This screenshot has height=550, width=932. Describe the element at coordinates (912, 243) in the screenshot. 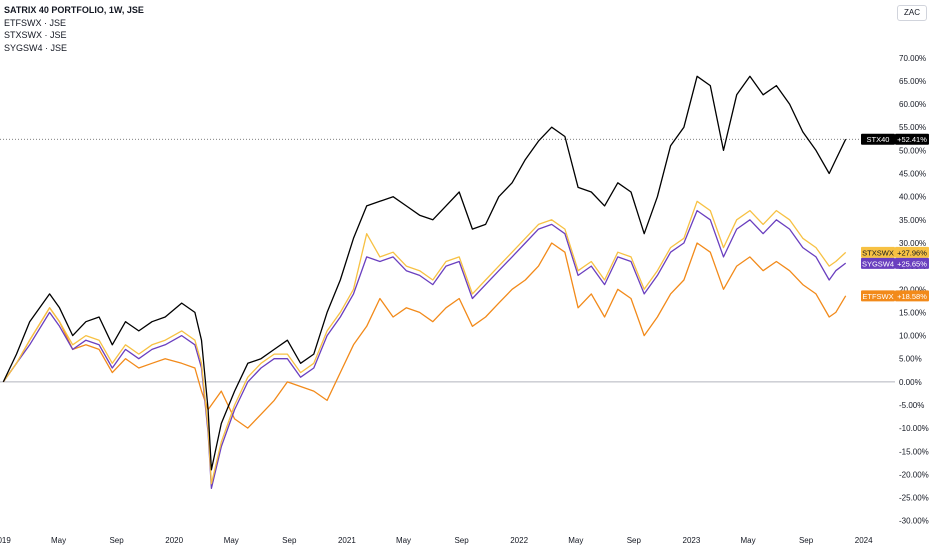

I see `y-tick-label: 30.00%` at that location.